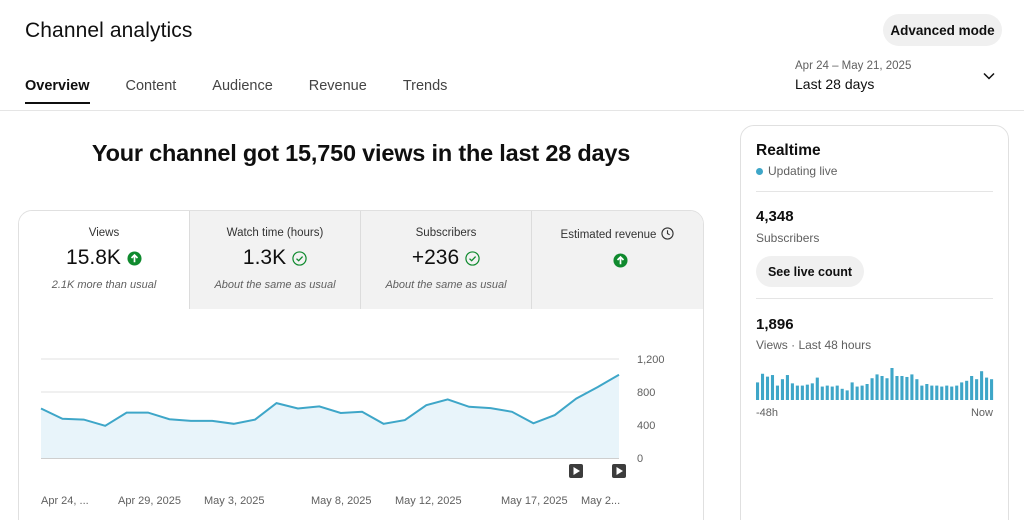 The height and width of the screenshot is (520, 1024). What do you see at coordinates (337, 86) in the screenshot?
I see `tab-revenue: Revenue` at bounding box center [337, 86].